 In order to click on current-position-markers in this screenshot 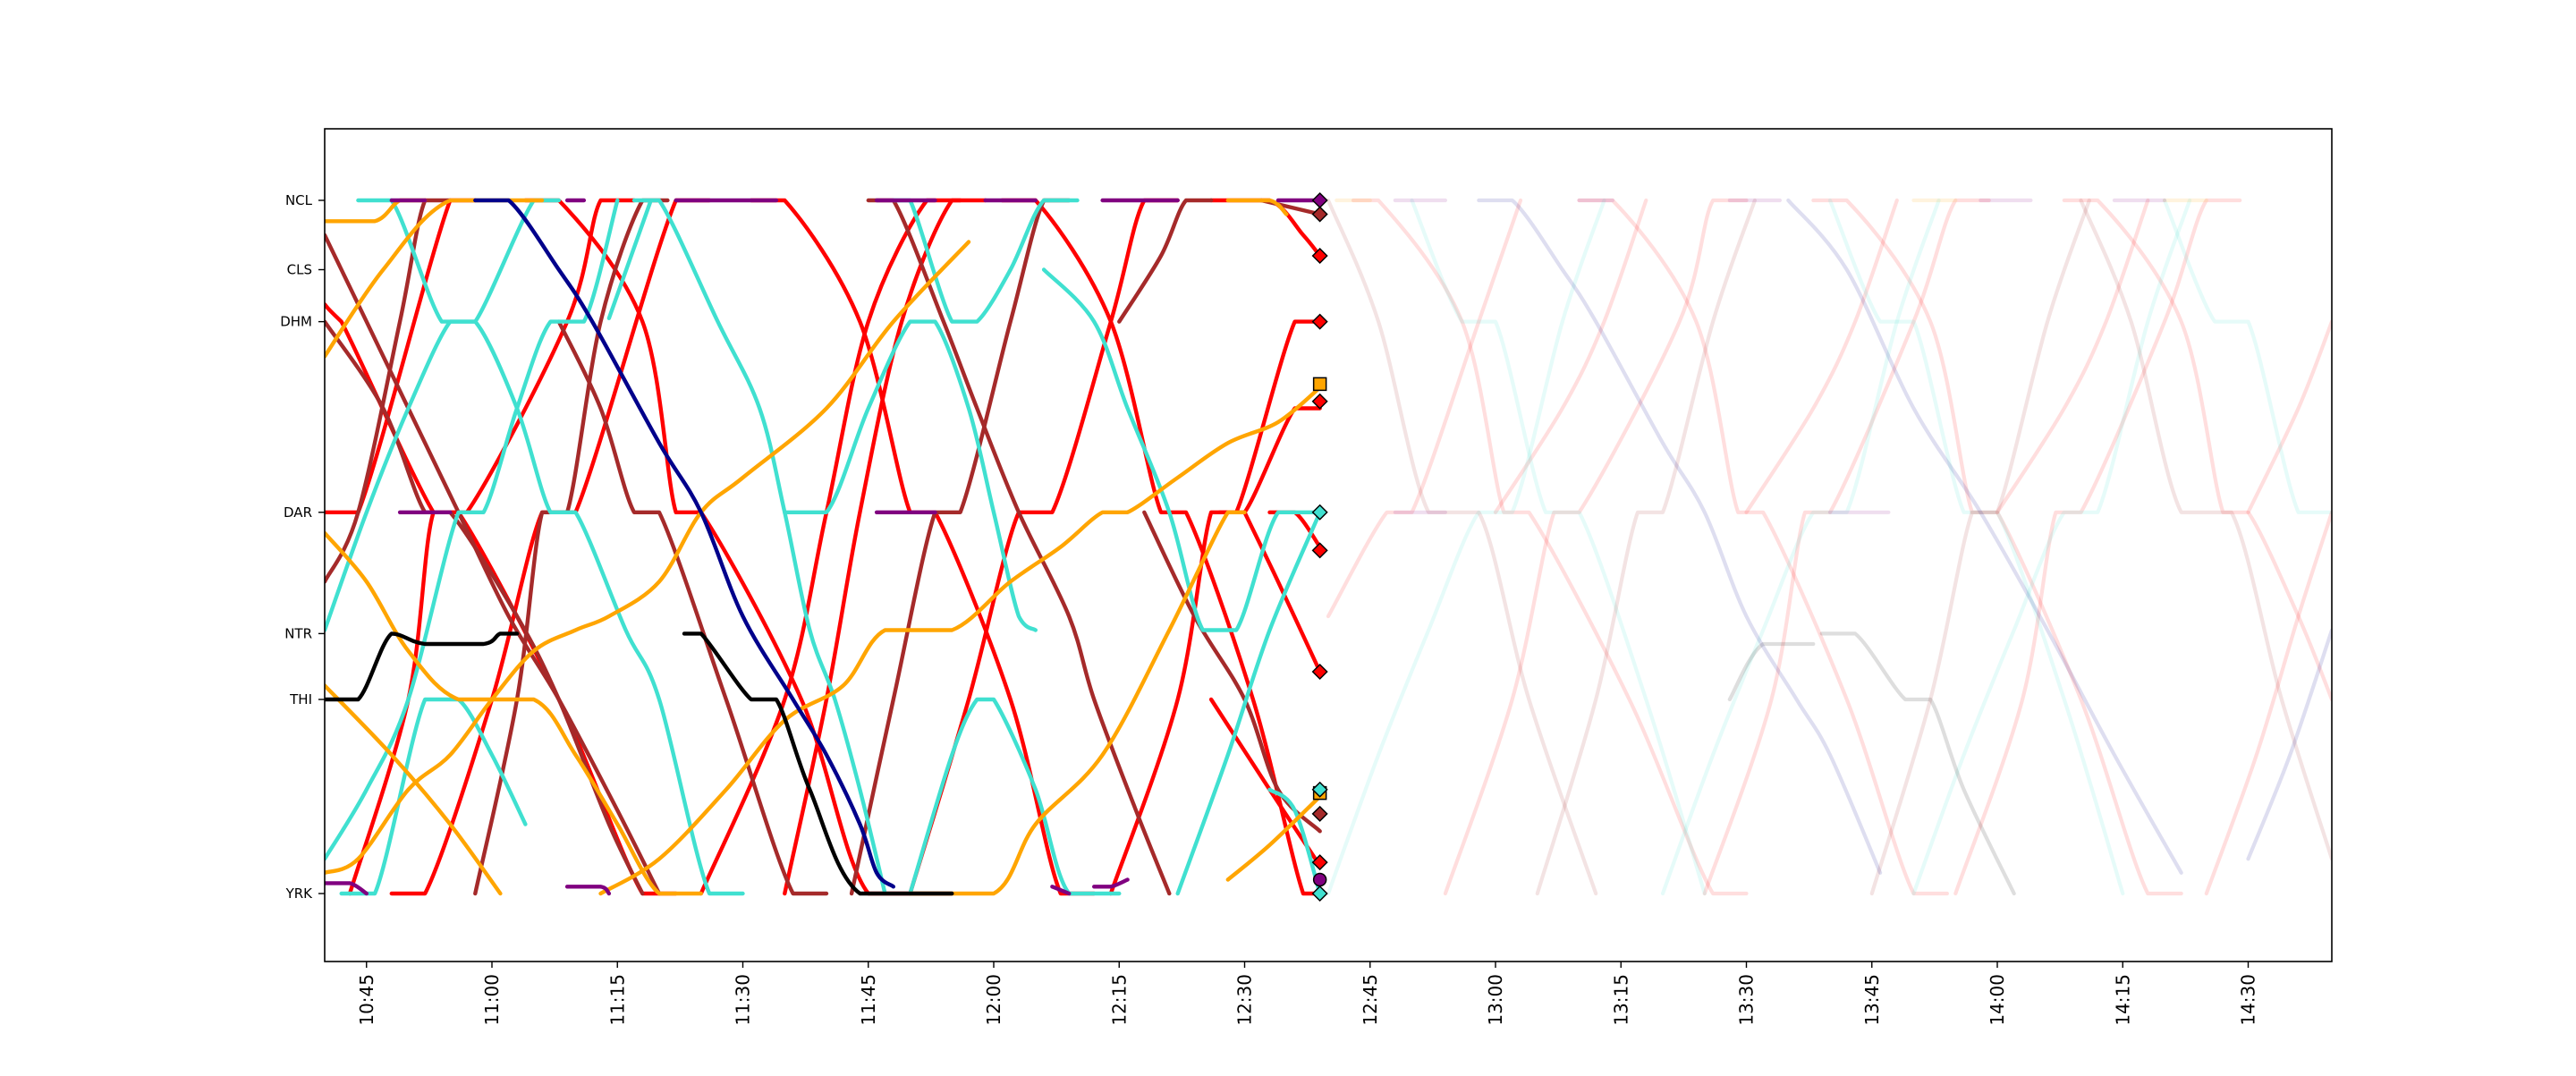, I will do `click(1319, 546)`.